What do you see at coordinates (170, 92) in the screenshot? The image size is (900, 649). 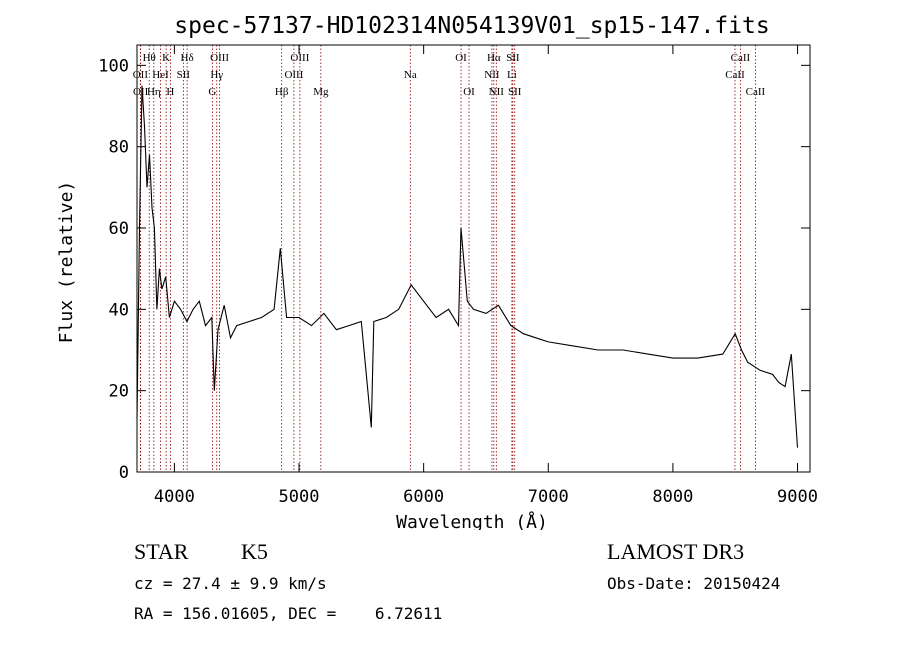 I see `line-marker-label: H` at bounding box center [170, 92].